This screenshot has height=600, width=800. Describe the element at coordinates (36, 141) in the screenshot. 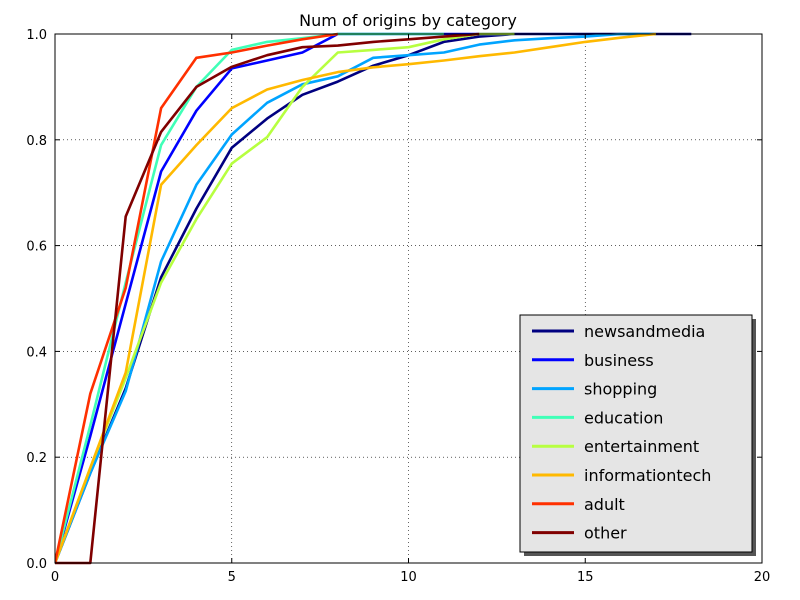

I see `y-tick-label: 0.8` at that location.